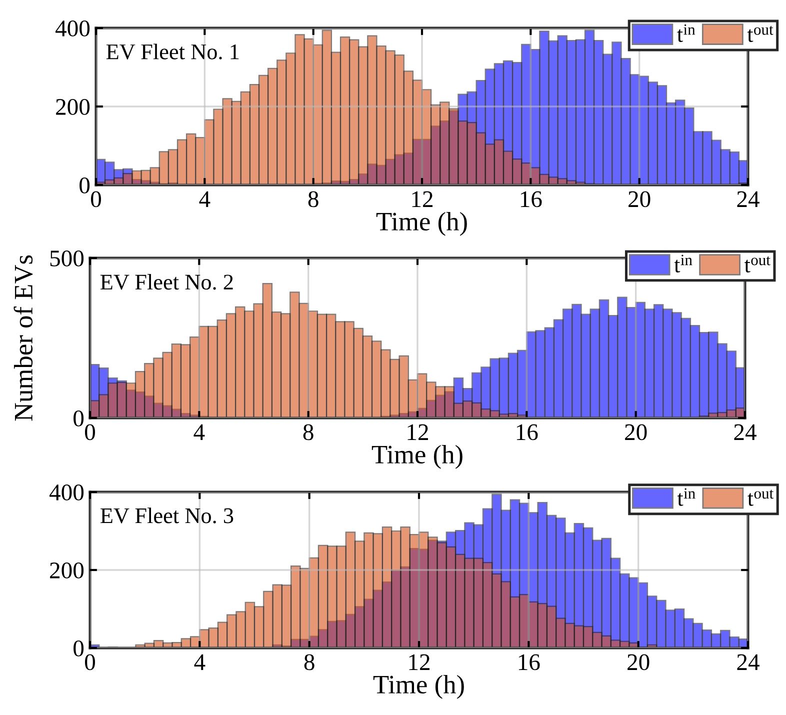 The height and width of the screenshot is (715, 786). I want to click on x-tick-label: 0, so click(96, 199).